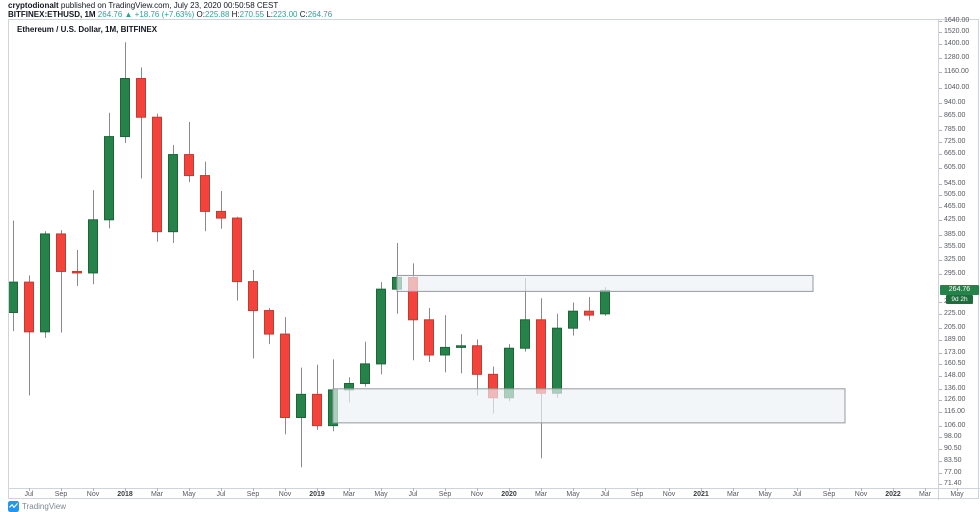  Describe the element at coordinates (955, 153) in the screenshot. I see `price-tick-label: 665.00` at that location.